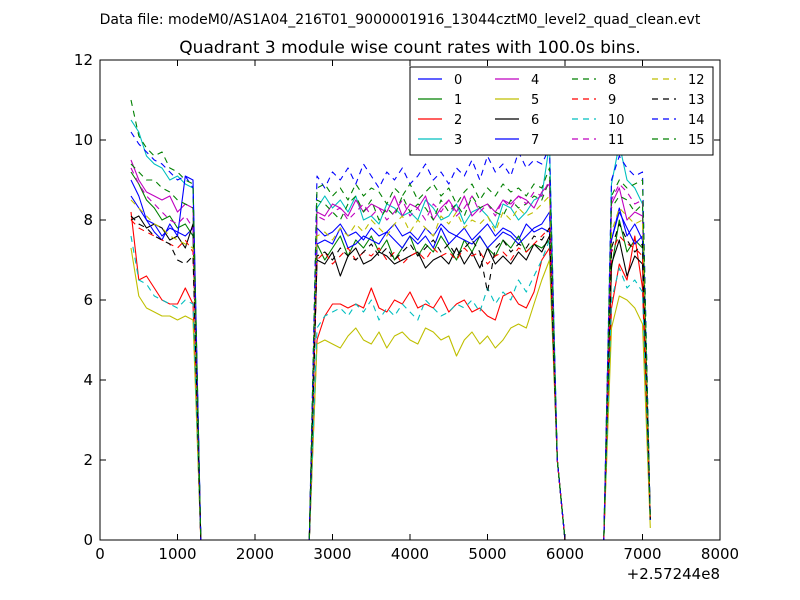 The height and width of the screenshot is (600, 800). Describe the element at coordinates (598, 120) in the screenshot. I see `legend-item-10: 10` at that location.